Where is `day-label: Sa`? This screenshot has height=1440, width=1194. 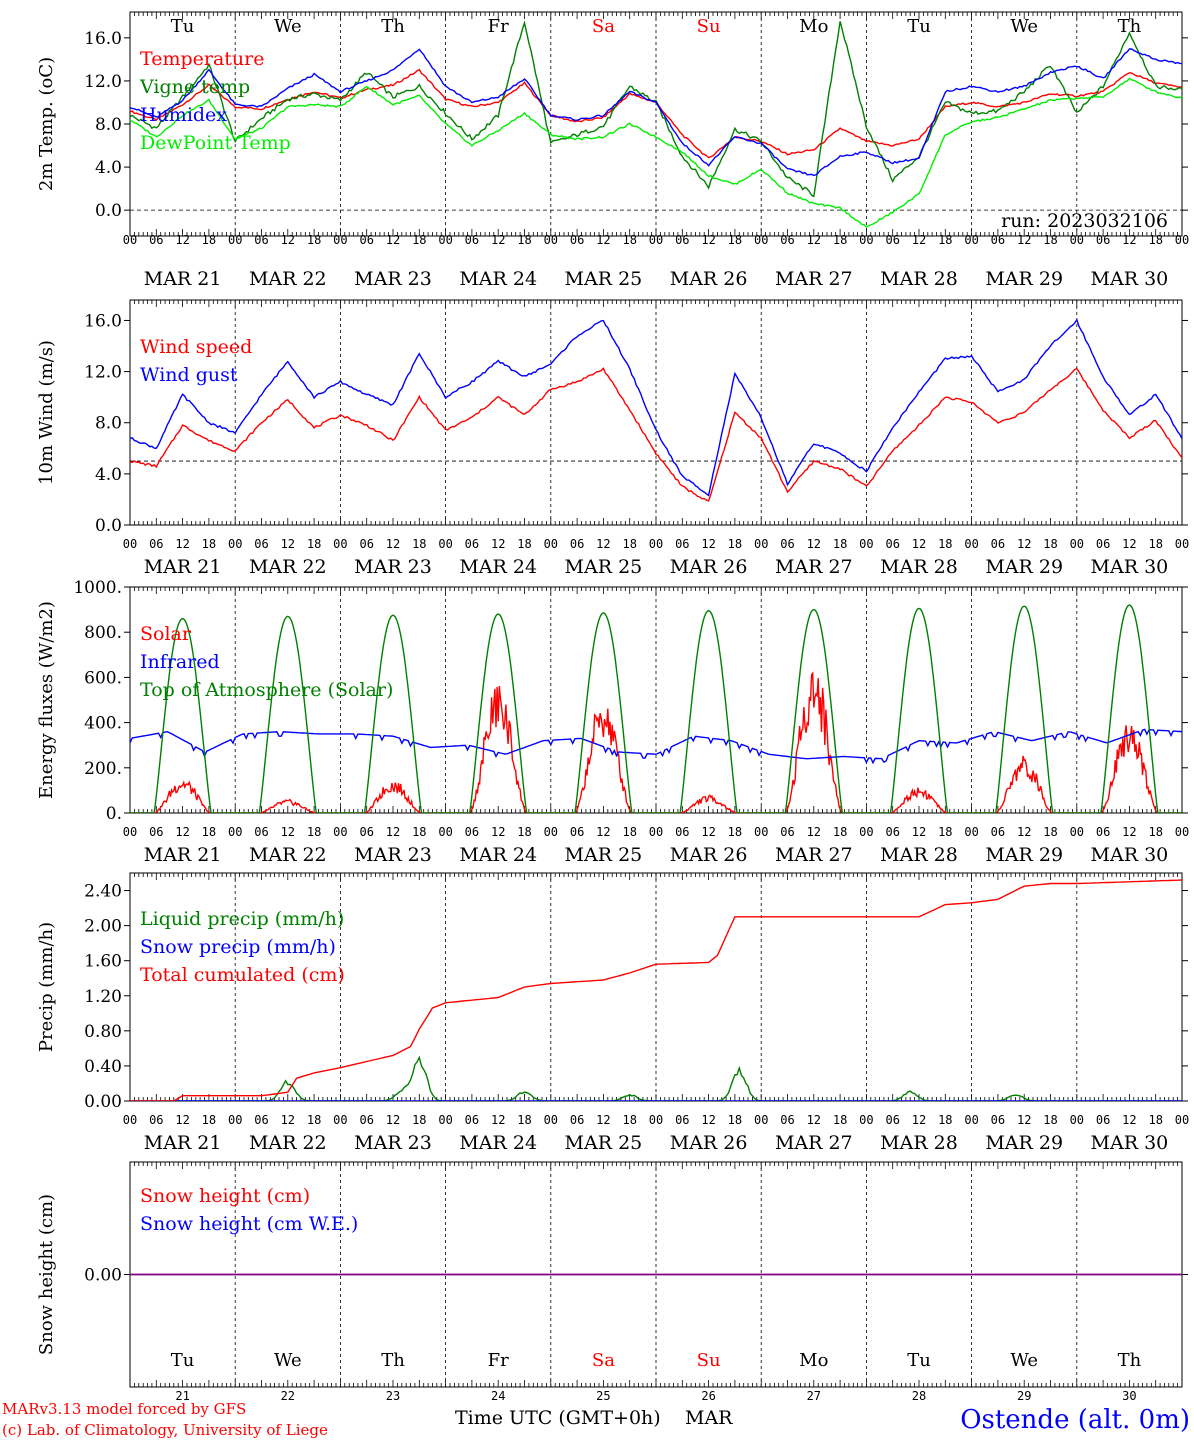
day-label: Sa is located at coordinates (603, 1360).